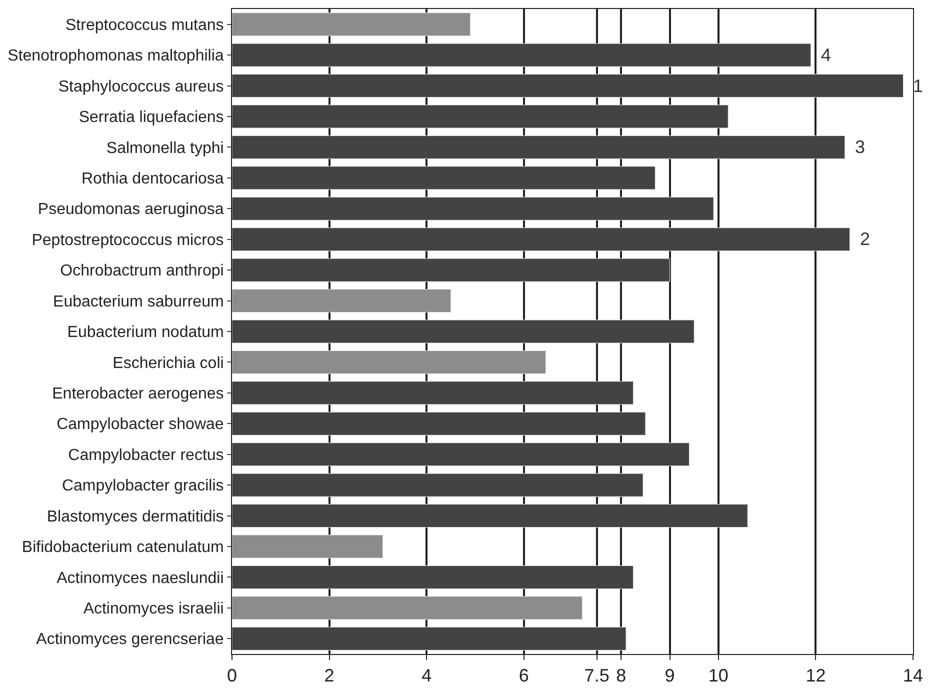 Image resolution: width=943 pixels, height=694 pixels. Describe the element at coordinates (865, 239) in the screenshot. I see `annotation: 2` at that location.